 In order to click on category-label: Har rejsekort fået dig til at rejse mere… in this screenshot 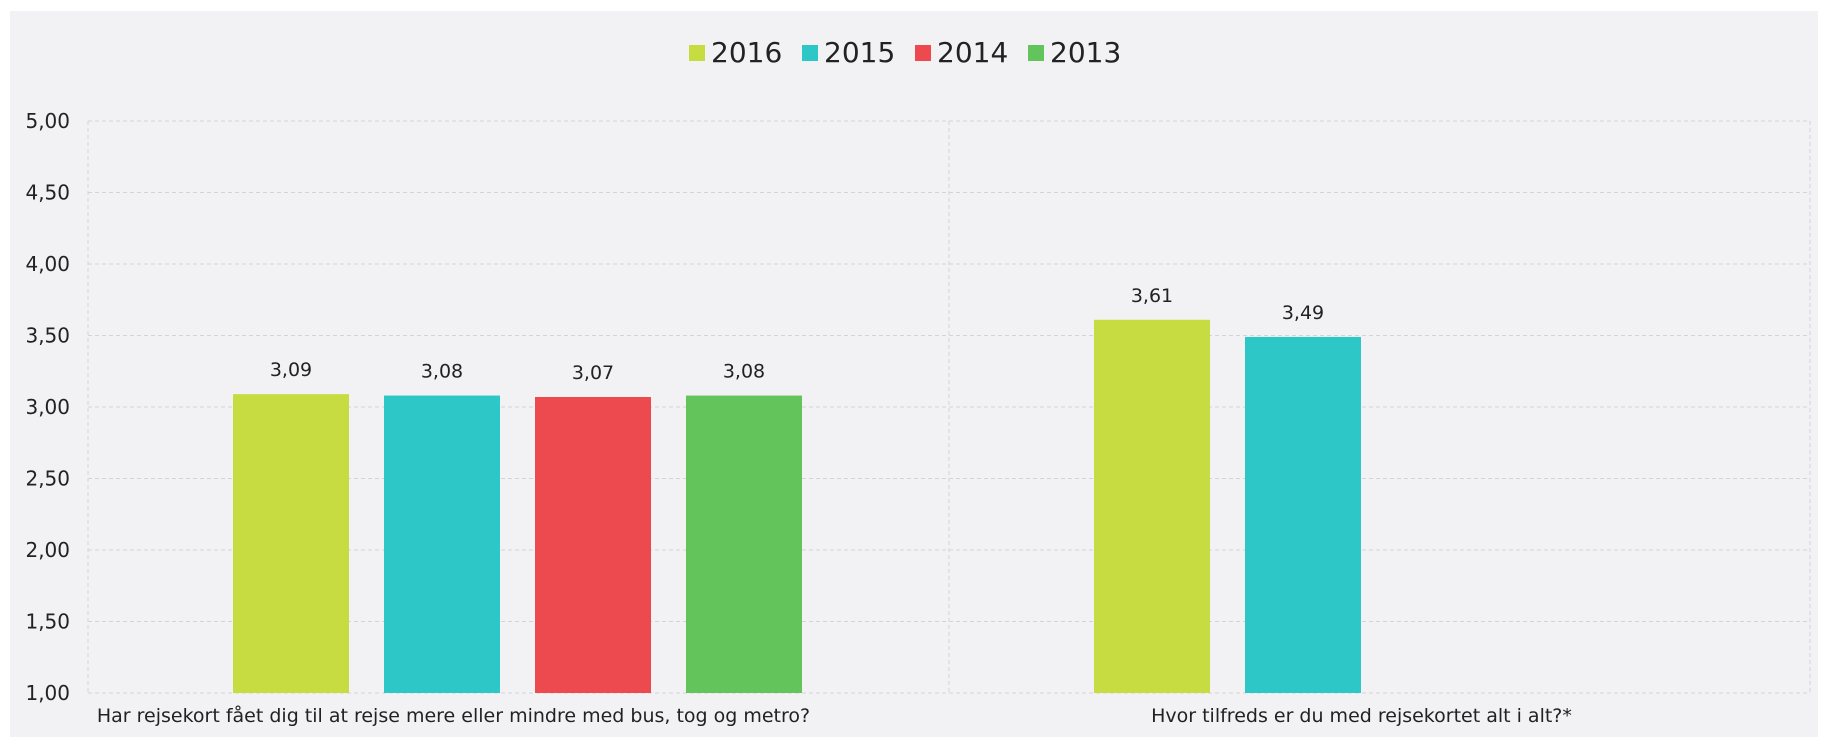, I will do `click(453, 715)`.